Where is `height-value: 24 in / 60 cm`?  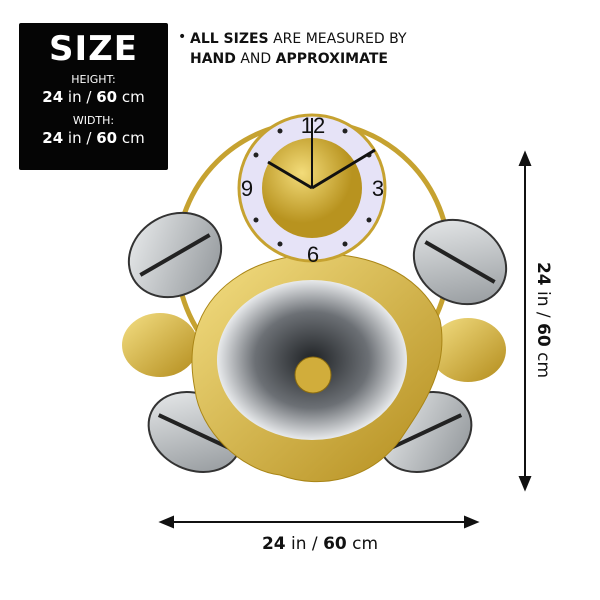 height-value: 24 in / 60 cm is located at coordinates (93, 97).